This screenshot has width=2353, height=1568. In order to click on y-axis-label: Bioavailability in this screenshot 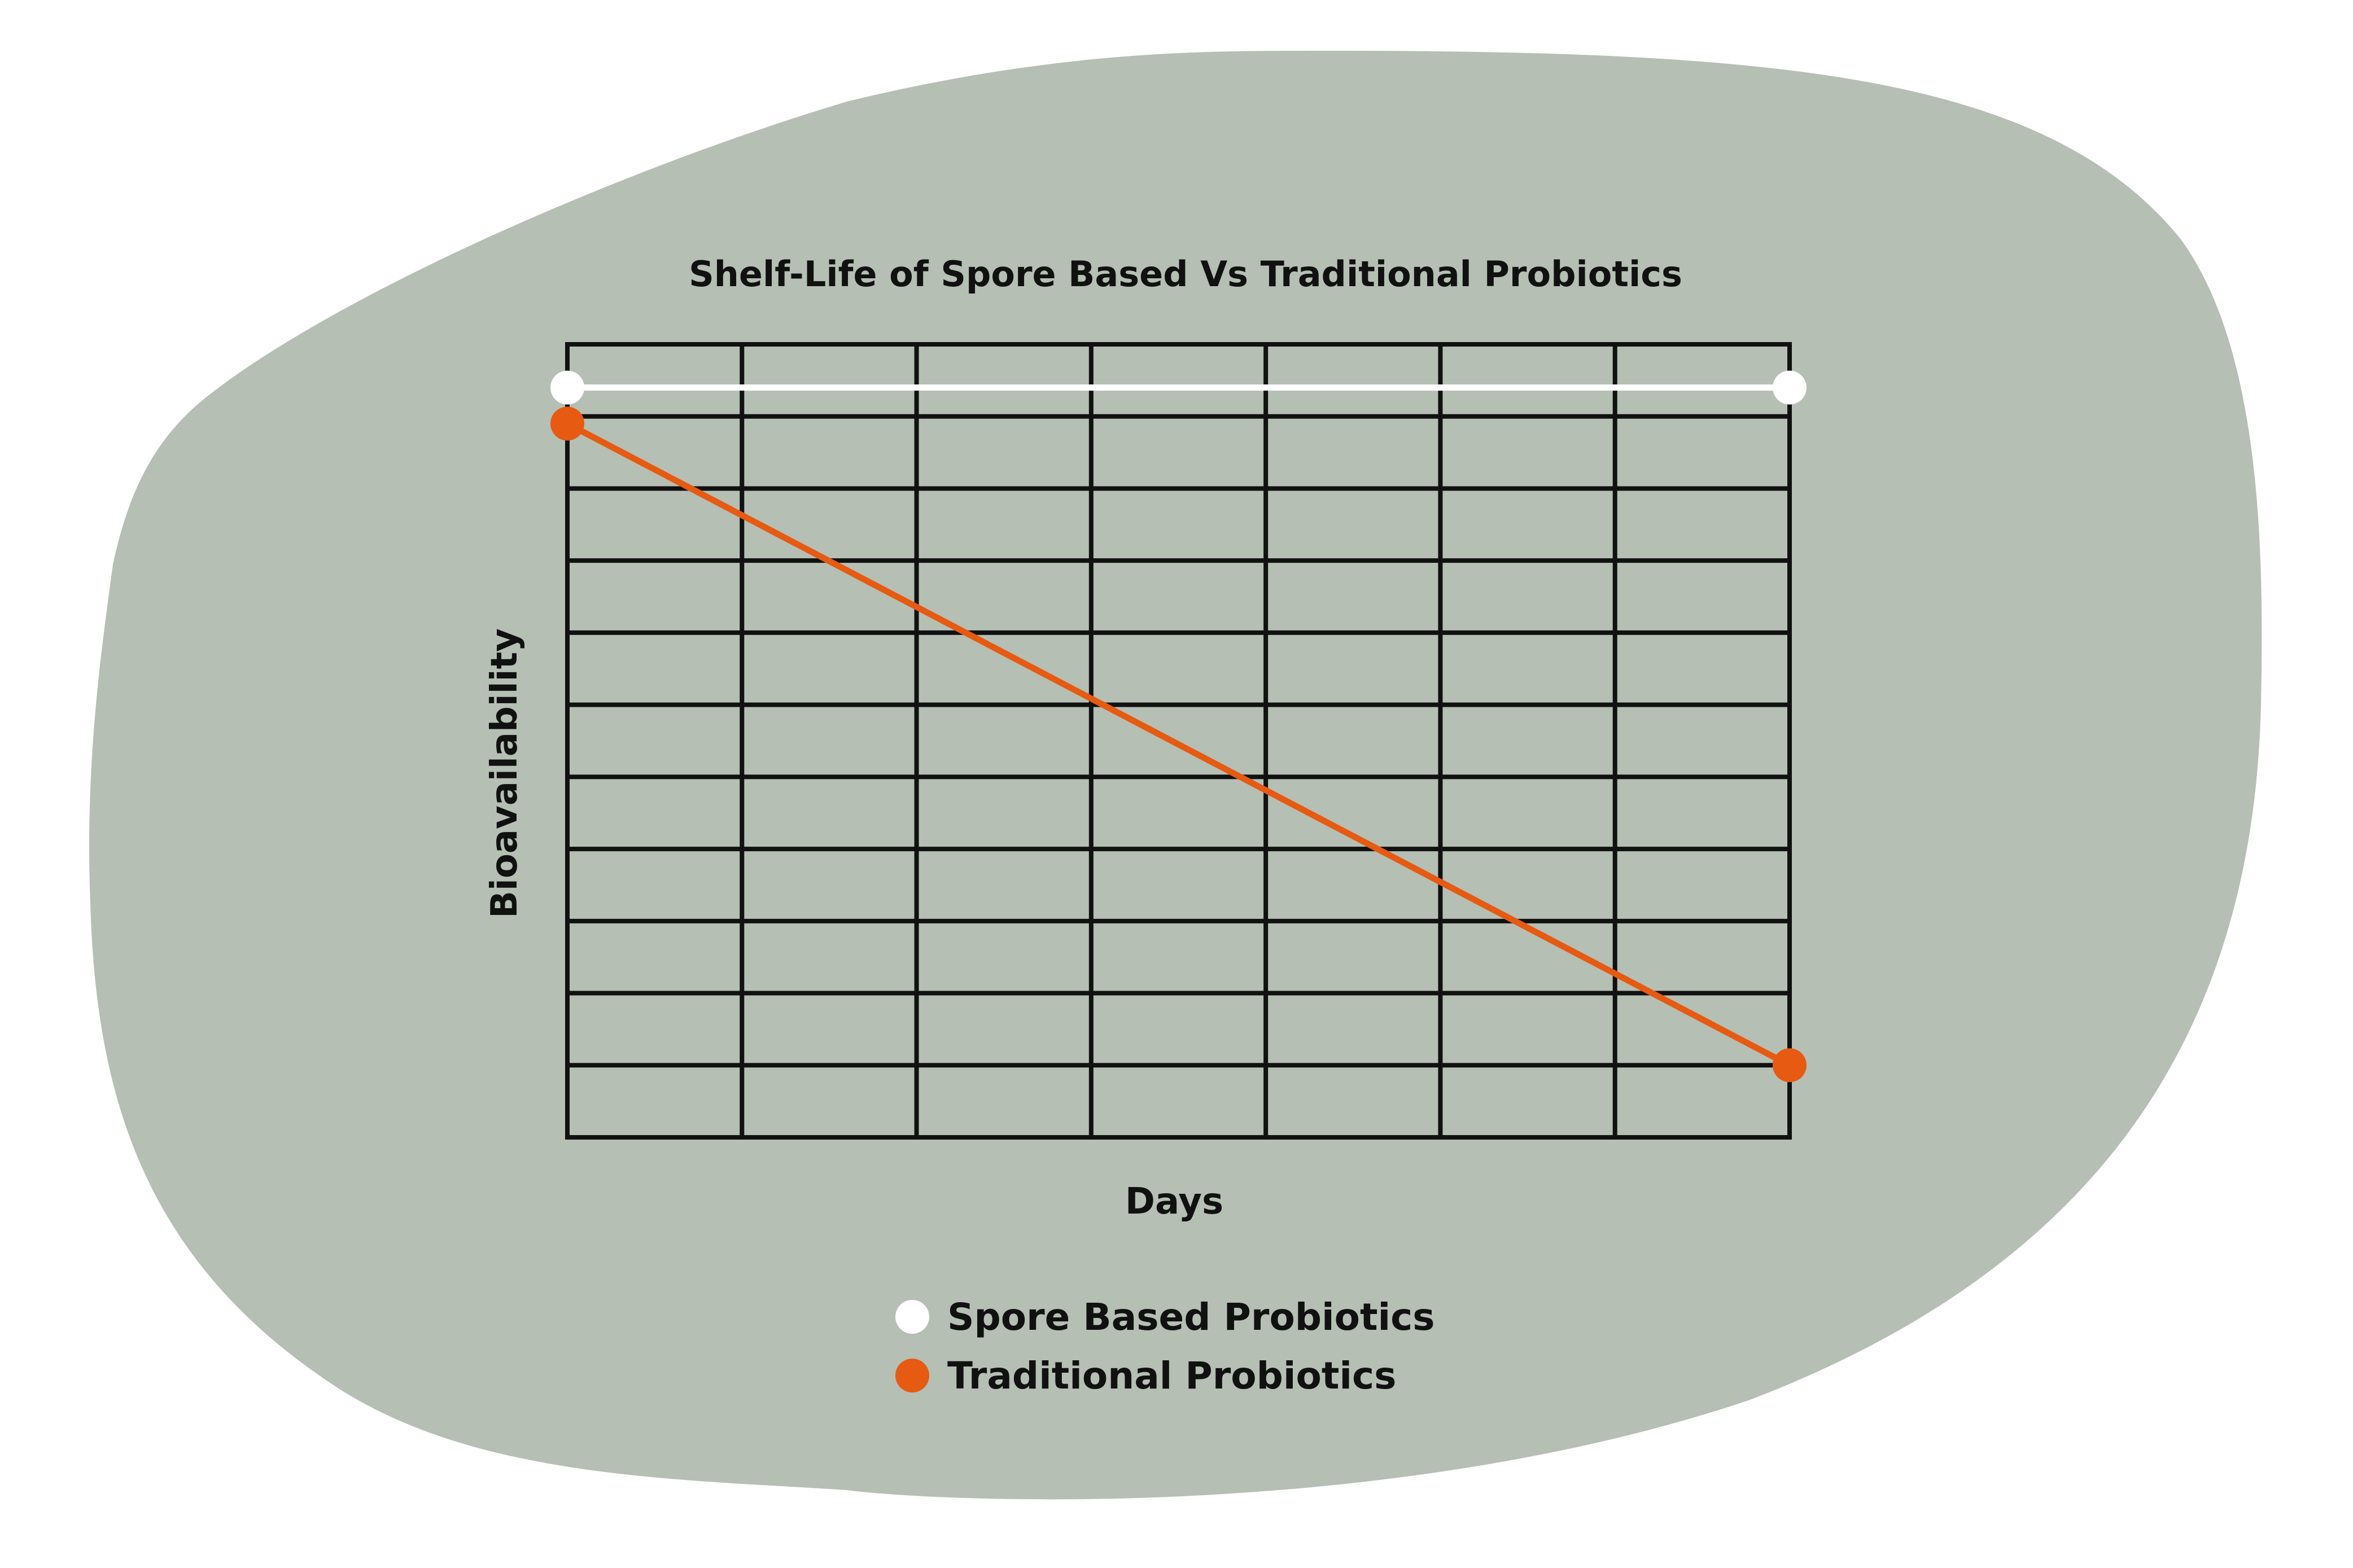, I will do `click(505, 773)`.